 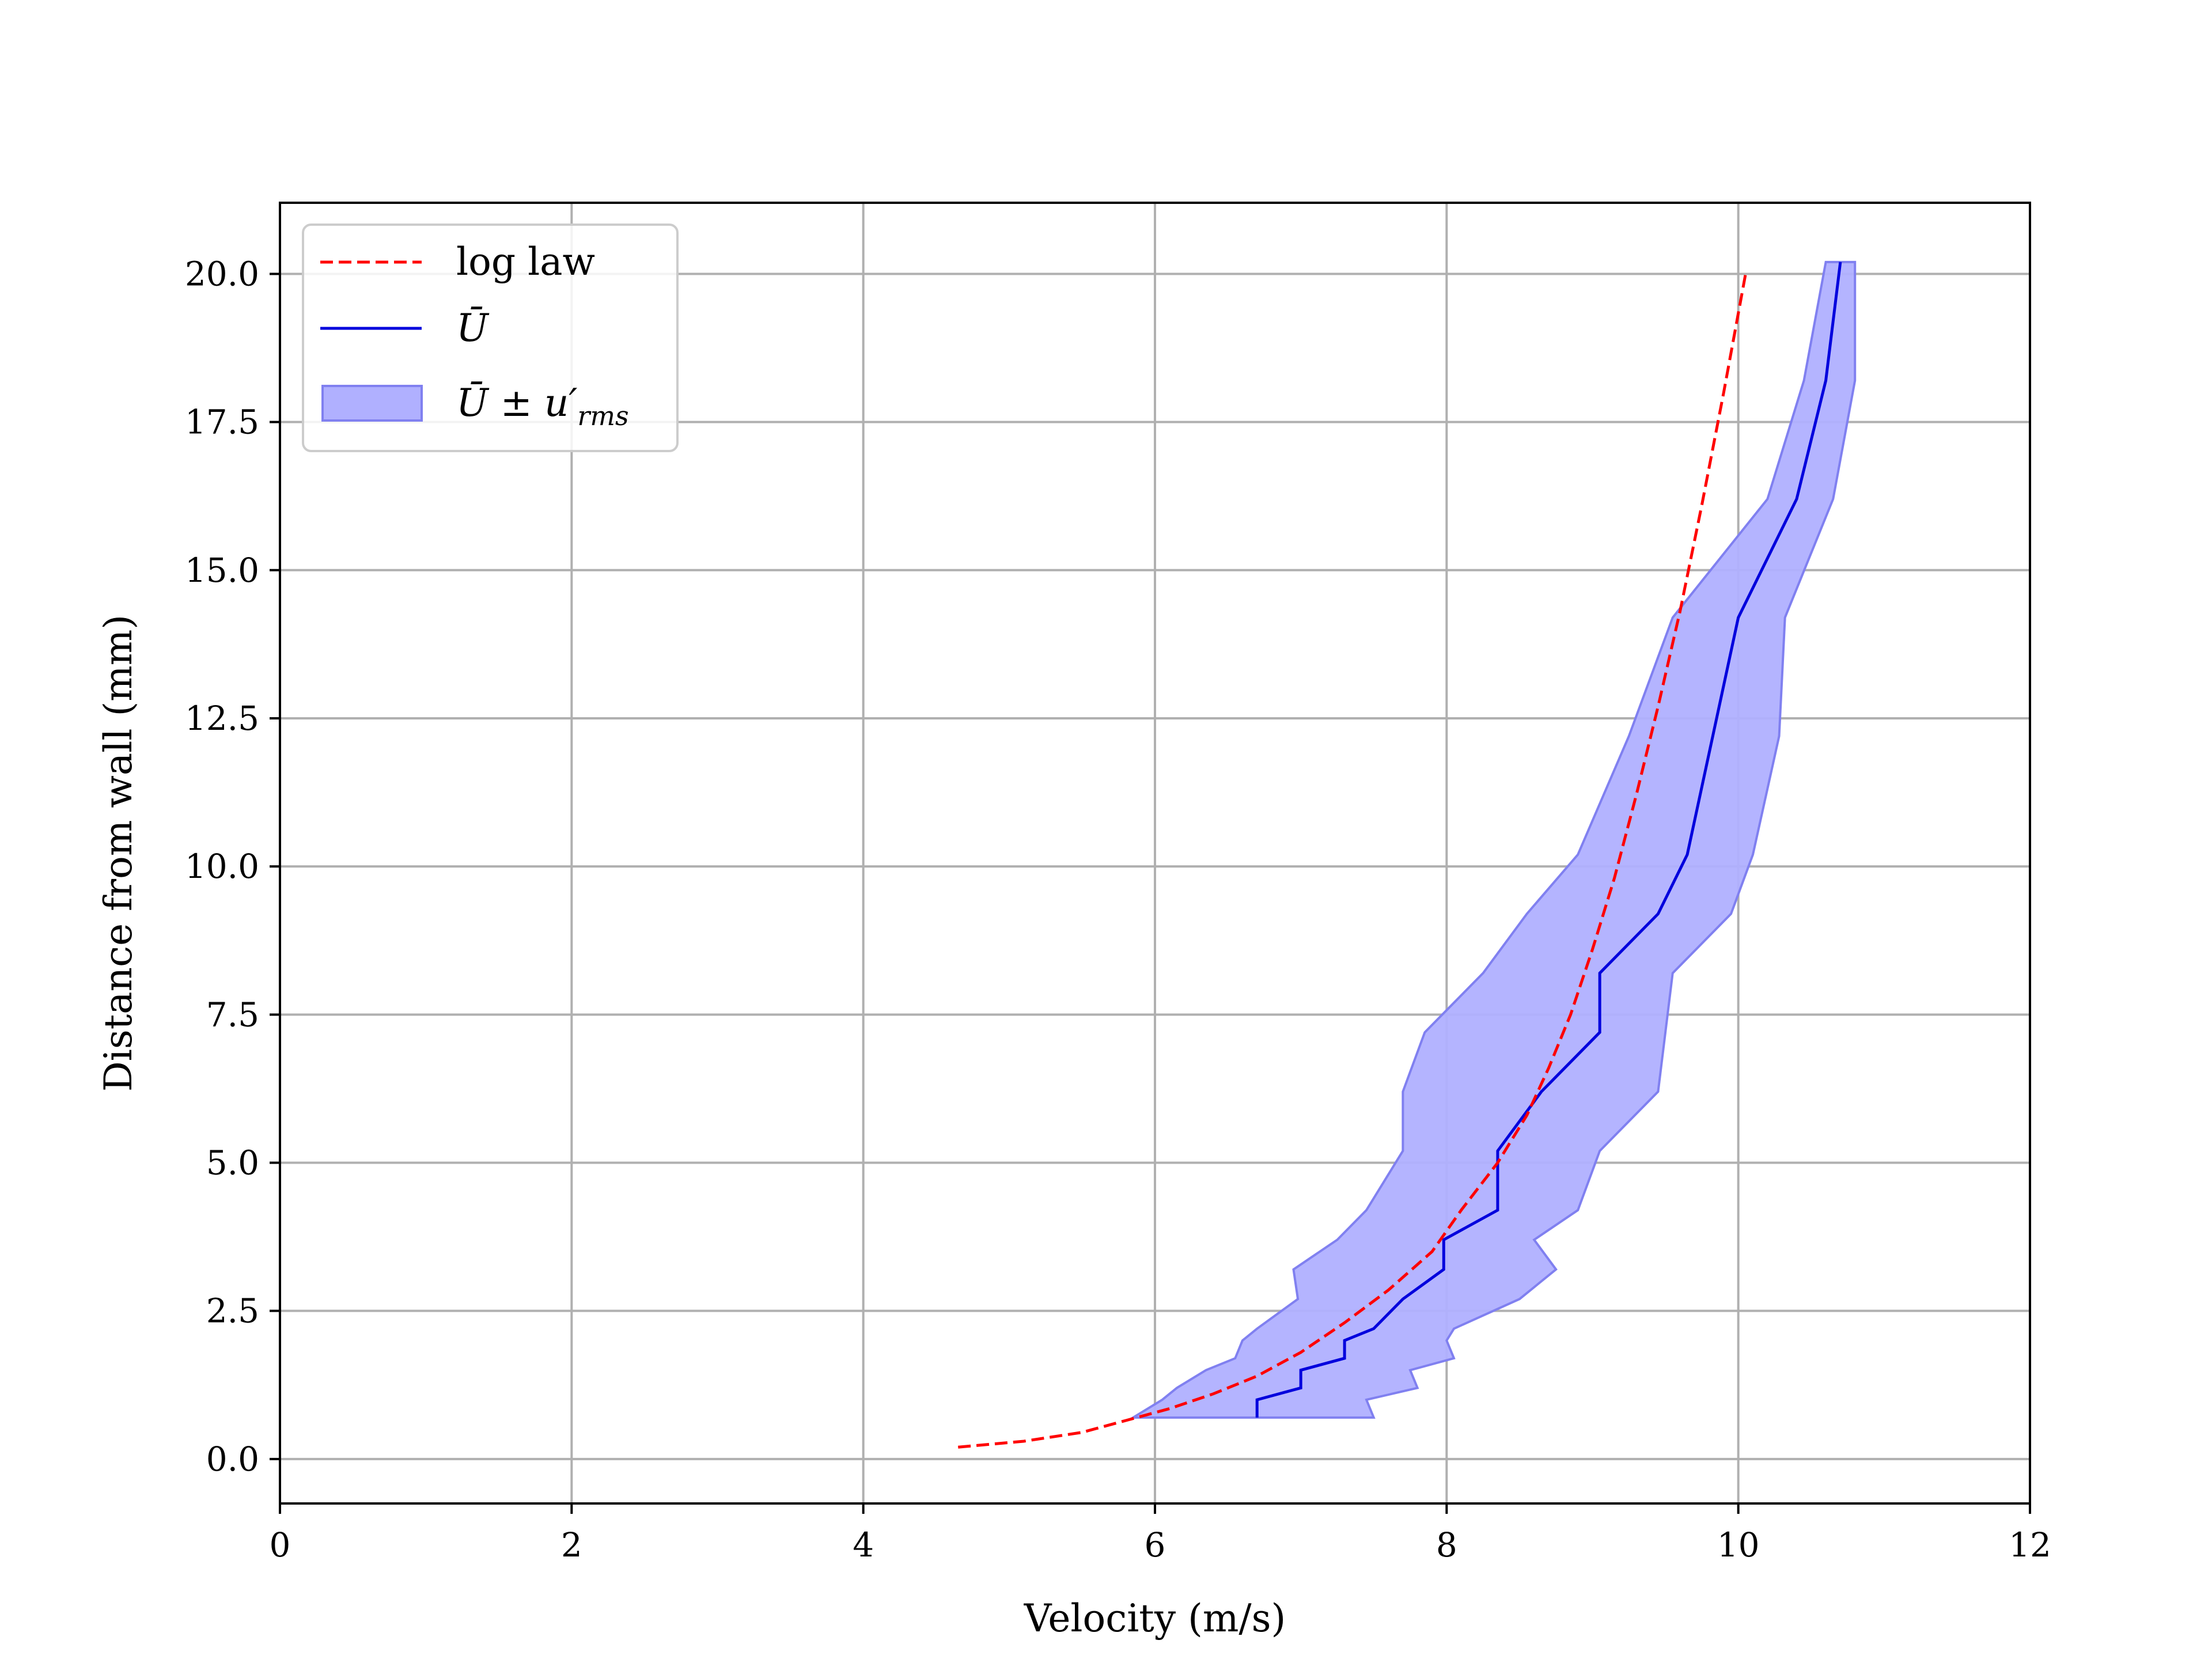 What do you see at coordinates (232, 1162) in the screenshot?
I see `y-tick-label: 5.0` at bounding box center [232, 1162].